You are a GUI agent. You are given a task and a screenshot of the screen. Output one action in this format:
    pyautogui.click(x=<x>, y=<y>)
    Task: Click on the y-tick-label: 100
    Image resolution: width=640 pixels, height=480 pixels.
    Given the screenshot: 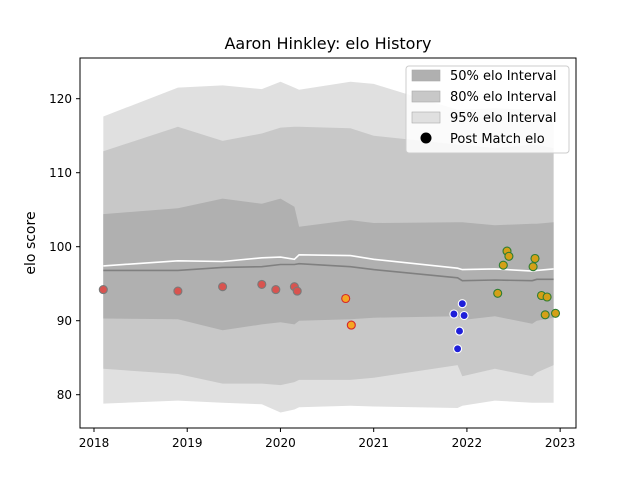 What is the action you would take?
    pyautogui.click(x=60, y=247)
    